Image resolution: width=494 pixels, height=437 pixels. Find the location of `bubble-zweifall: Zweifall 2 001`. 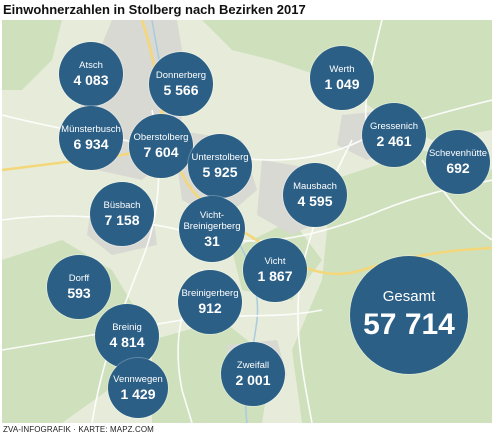

bubble-zweifall: Zweifall 2 001 is located at coordinates (253, 374).